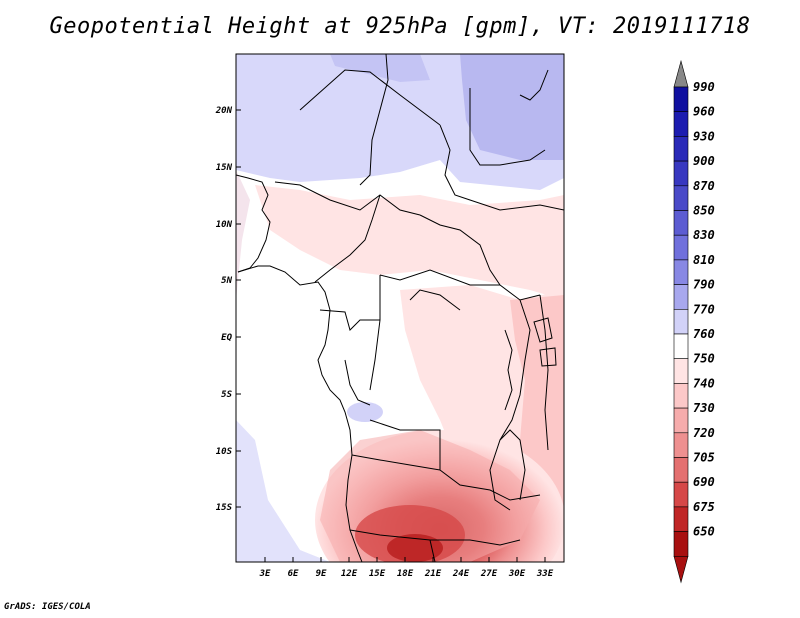  Describe the element at coordinates (681, 73) in the screenshot. I see `colorbar-over-triangle` at that location.